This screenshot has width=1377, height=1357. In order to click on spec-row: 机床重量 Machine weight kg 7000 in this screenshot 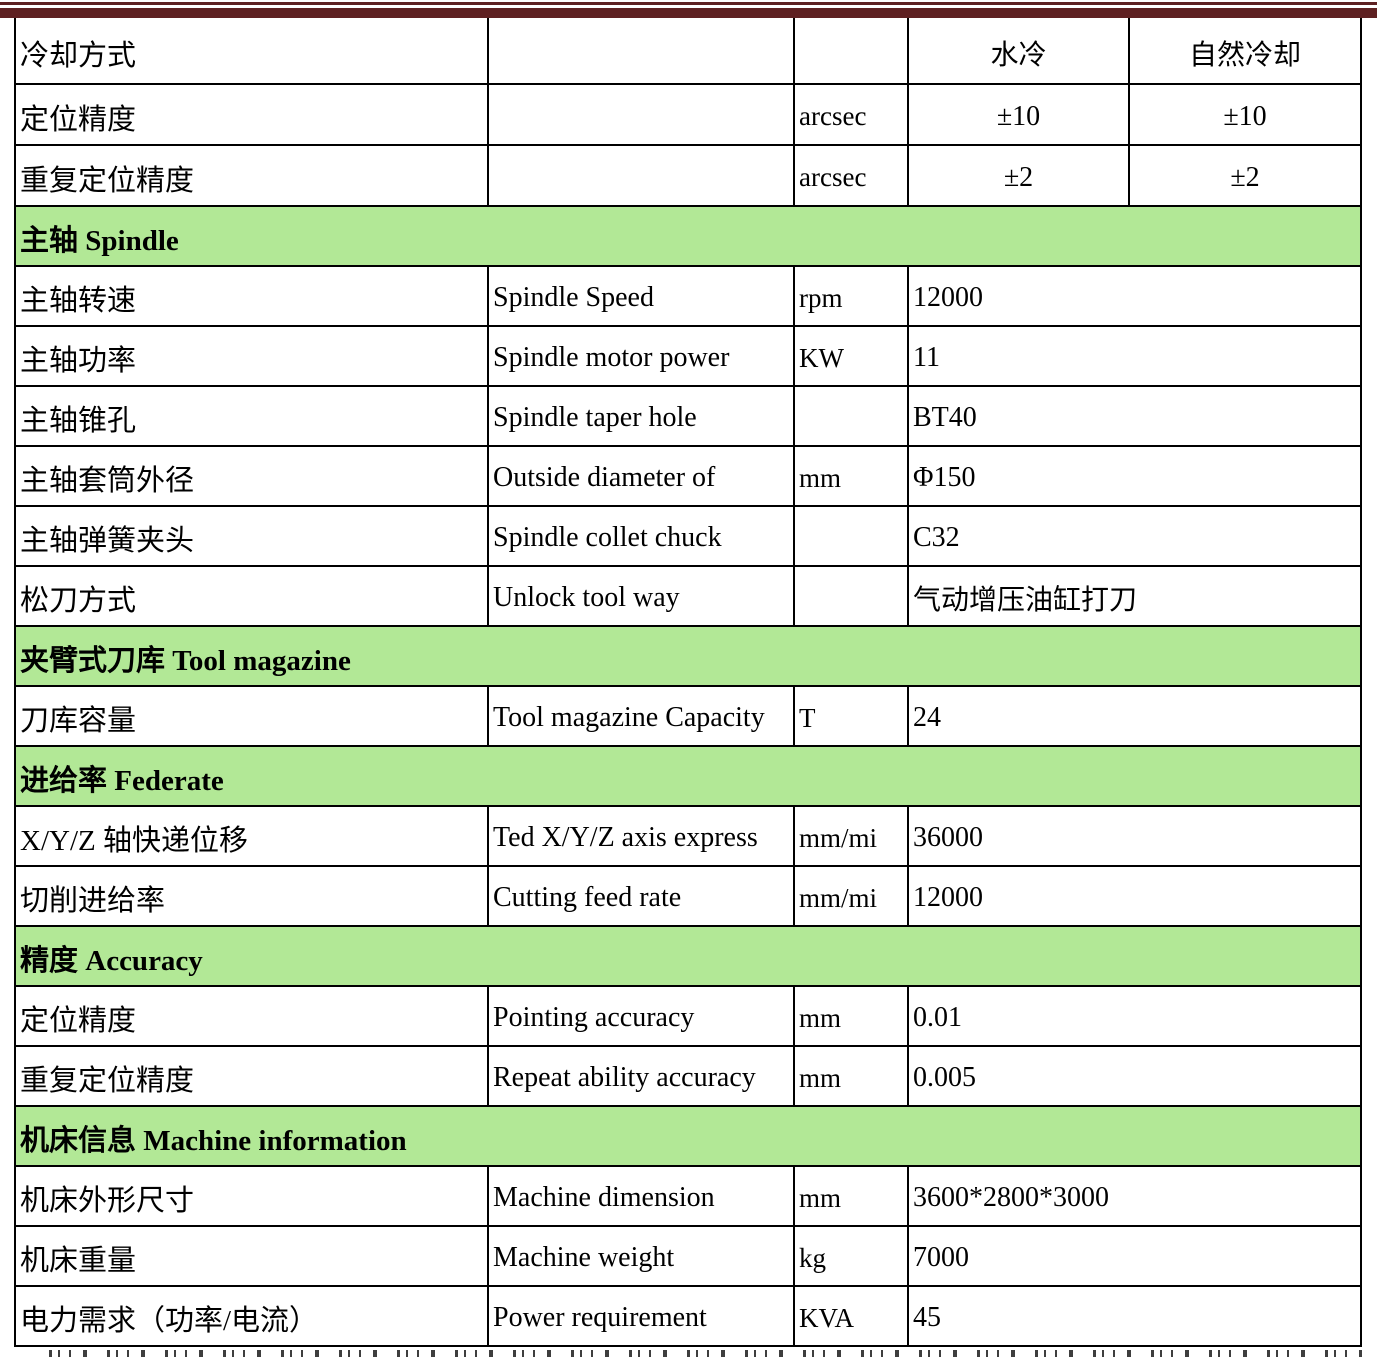, I will do `click(688, 1256)`.